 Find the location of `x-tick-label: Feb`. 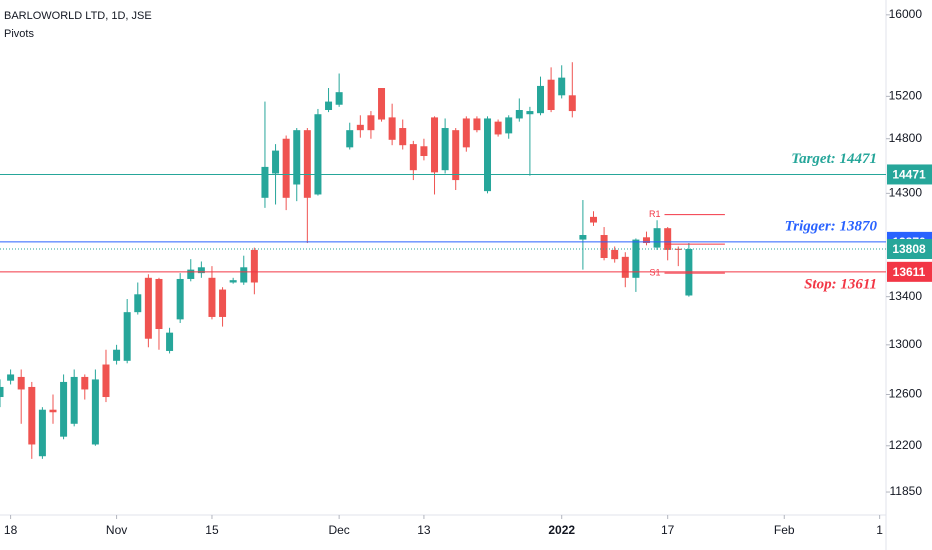

x-tick-label: Feb is located at coordinates (784, 530).